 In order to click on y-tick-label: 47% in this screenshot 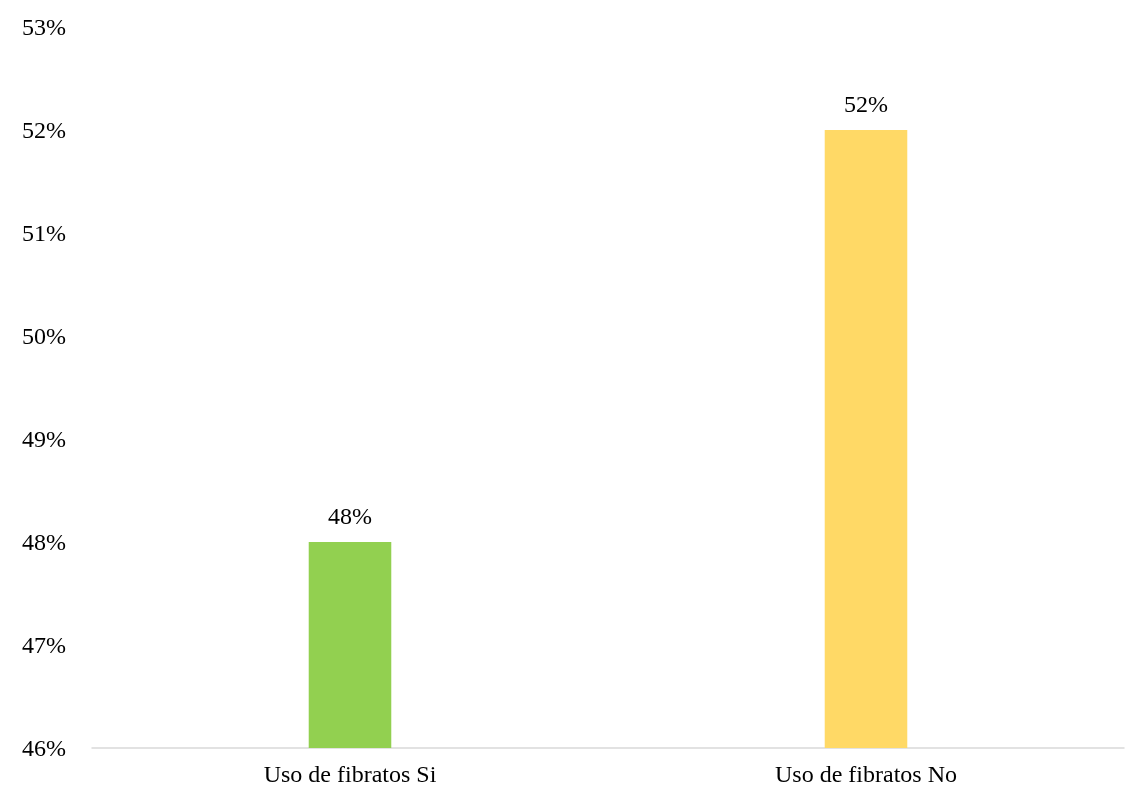, I will do `click(44, 645)`.